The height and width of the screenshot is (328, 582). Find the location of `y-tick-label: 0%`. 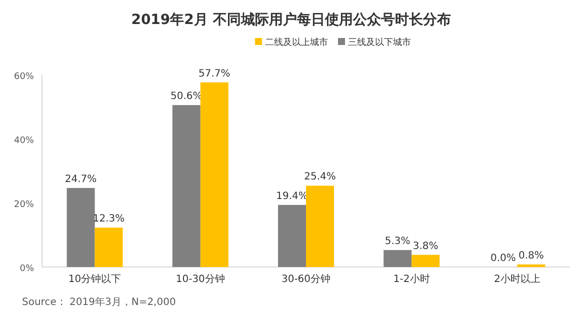

y-tick-label: 0% is located at coordinates (27, 269).